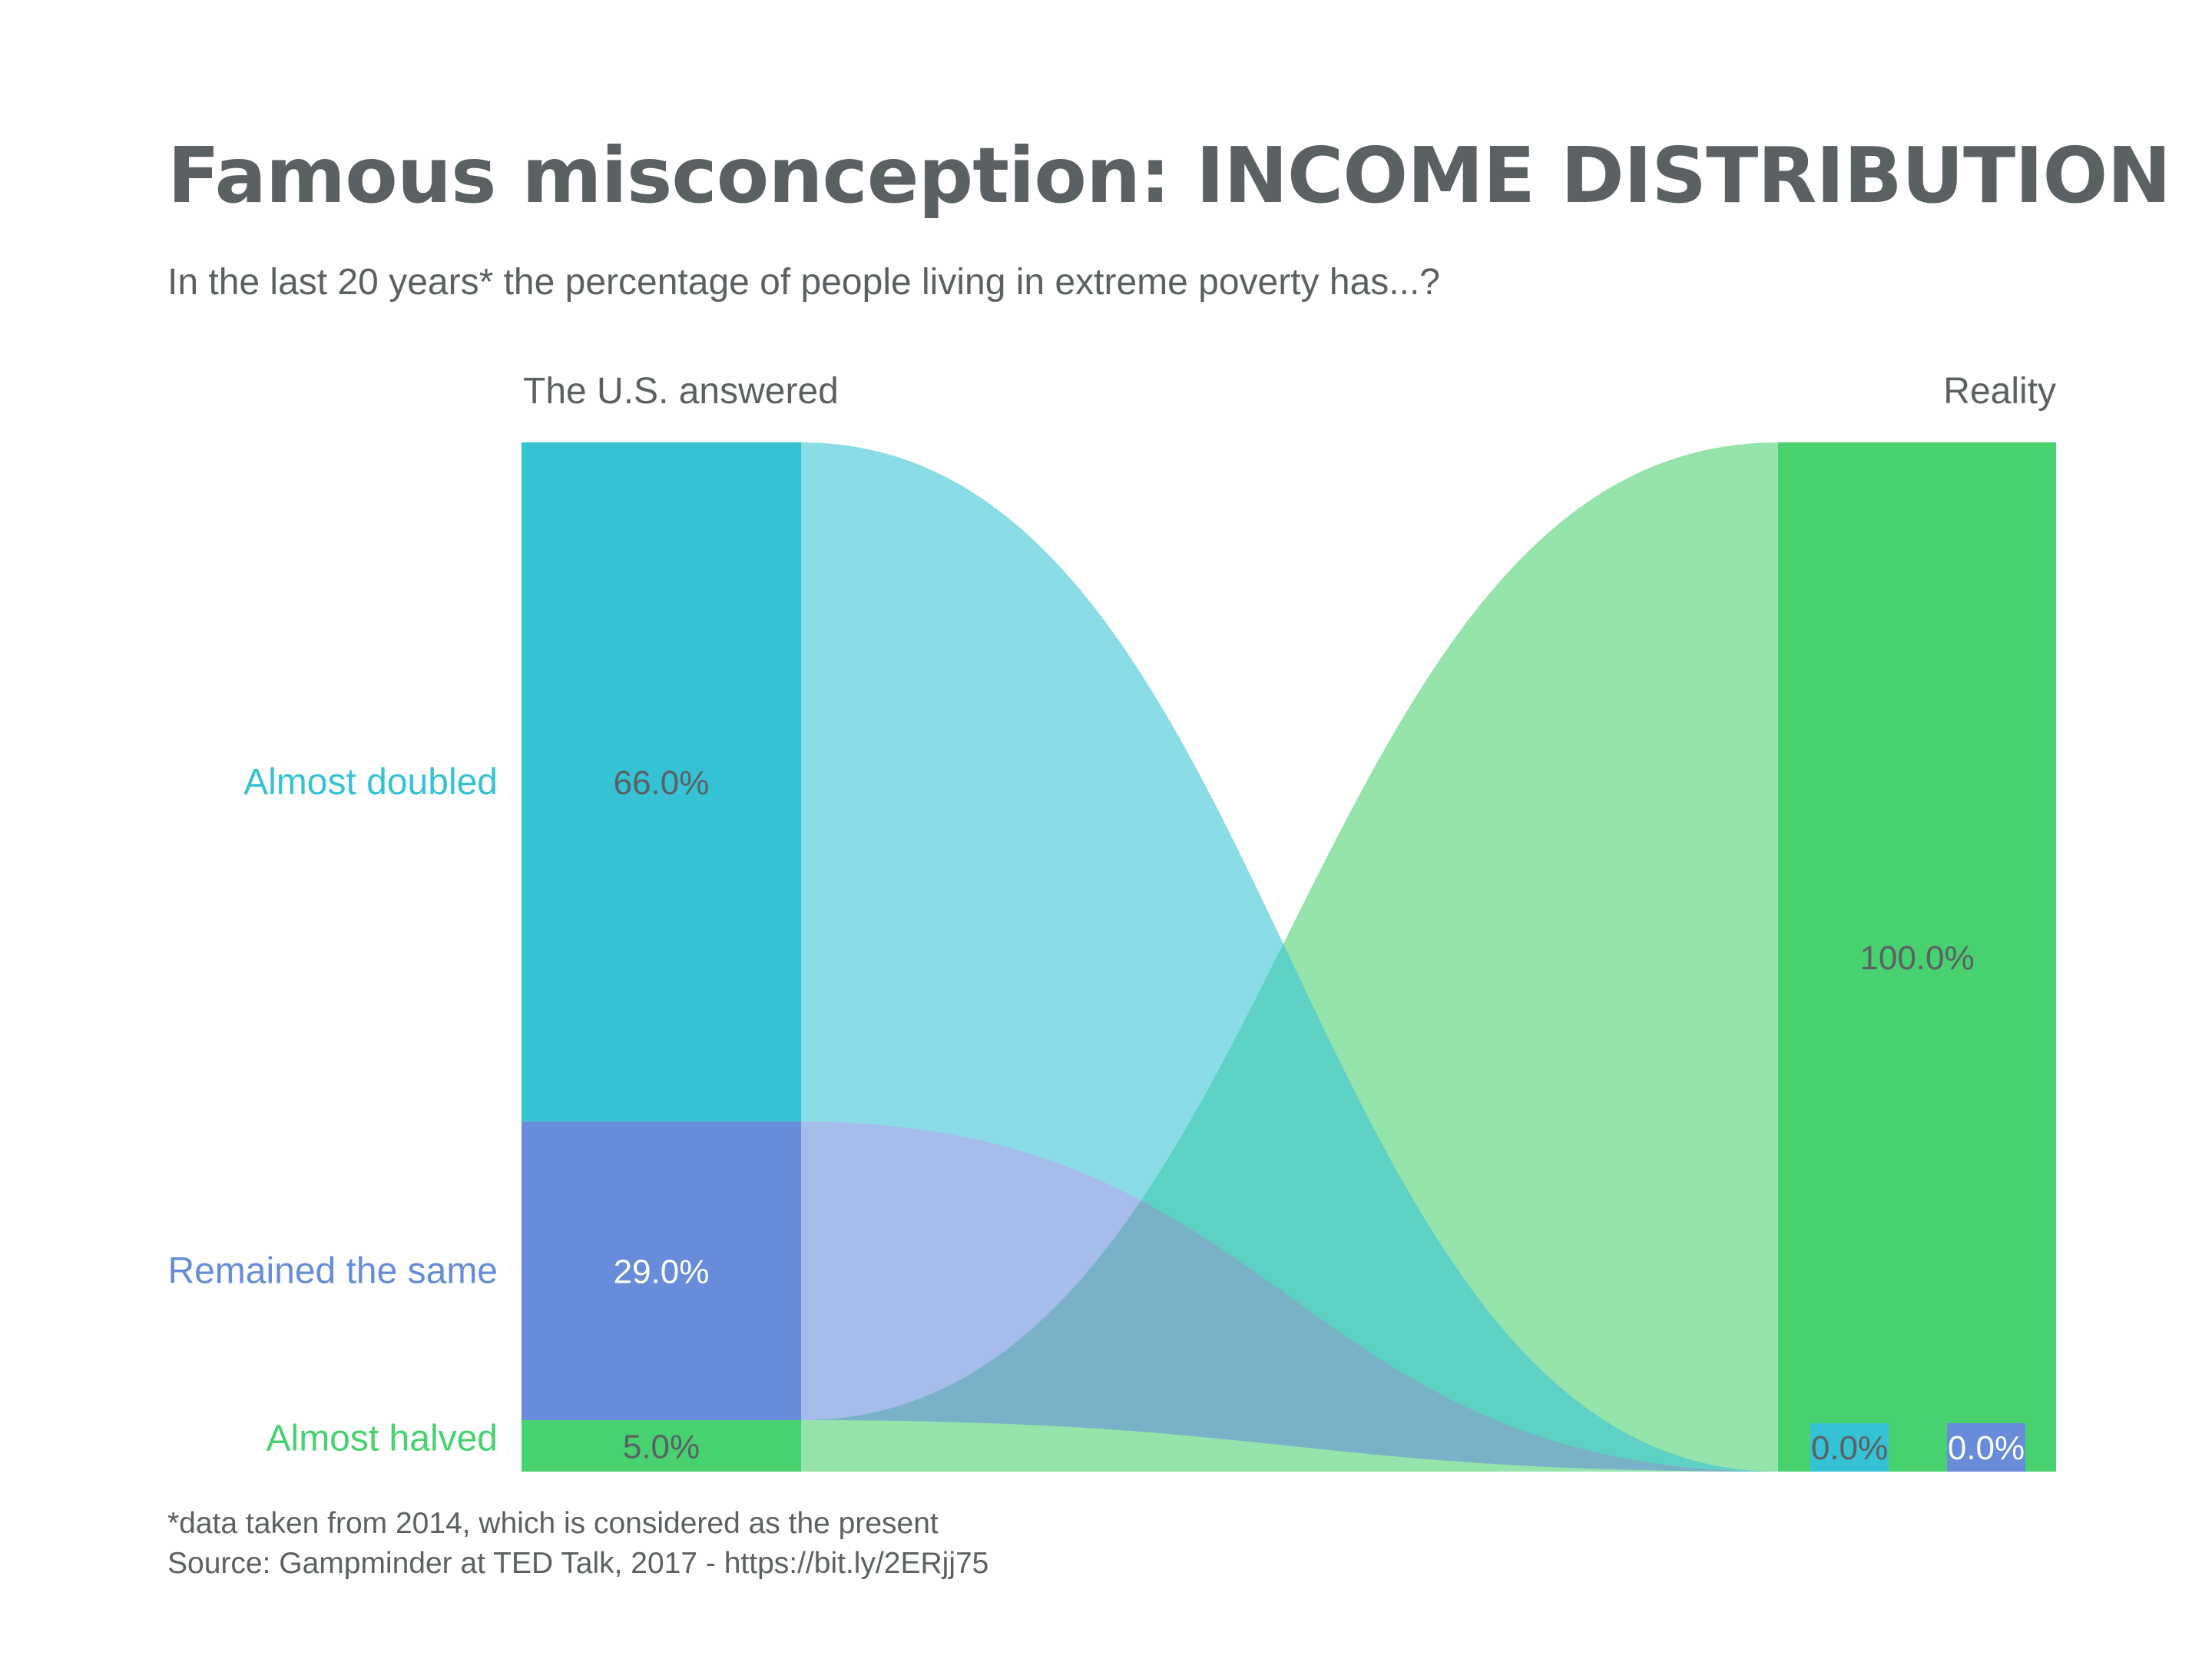  What do you see at coordinates (681, 391) in the screenshot?
I see `column-header-left: The U.S. answered` at bounding box center [681, 391].